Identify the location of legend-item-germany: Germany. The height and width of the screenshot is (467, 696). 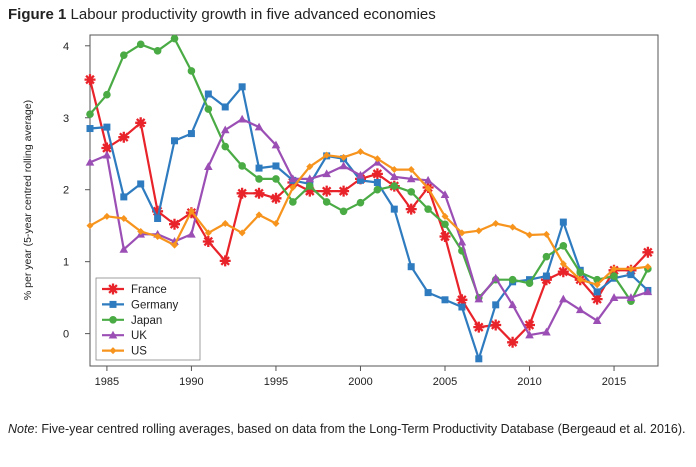
(140, 305).